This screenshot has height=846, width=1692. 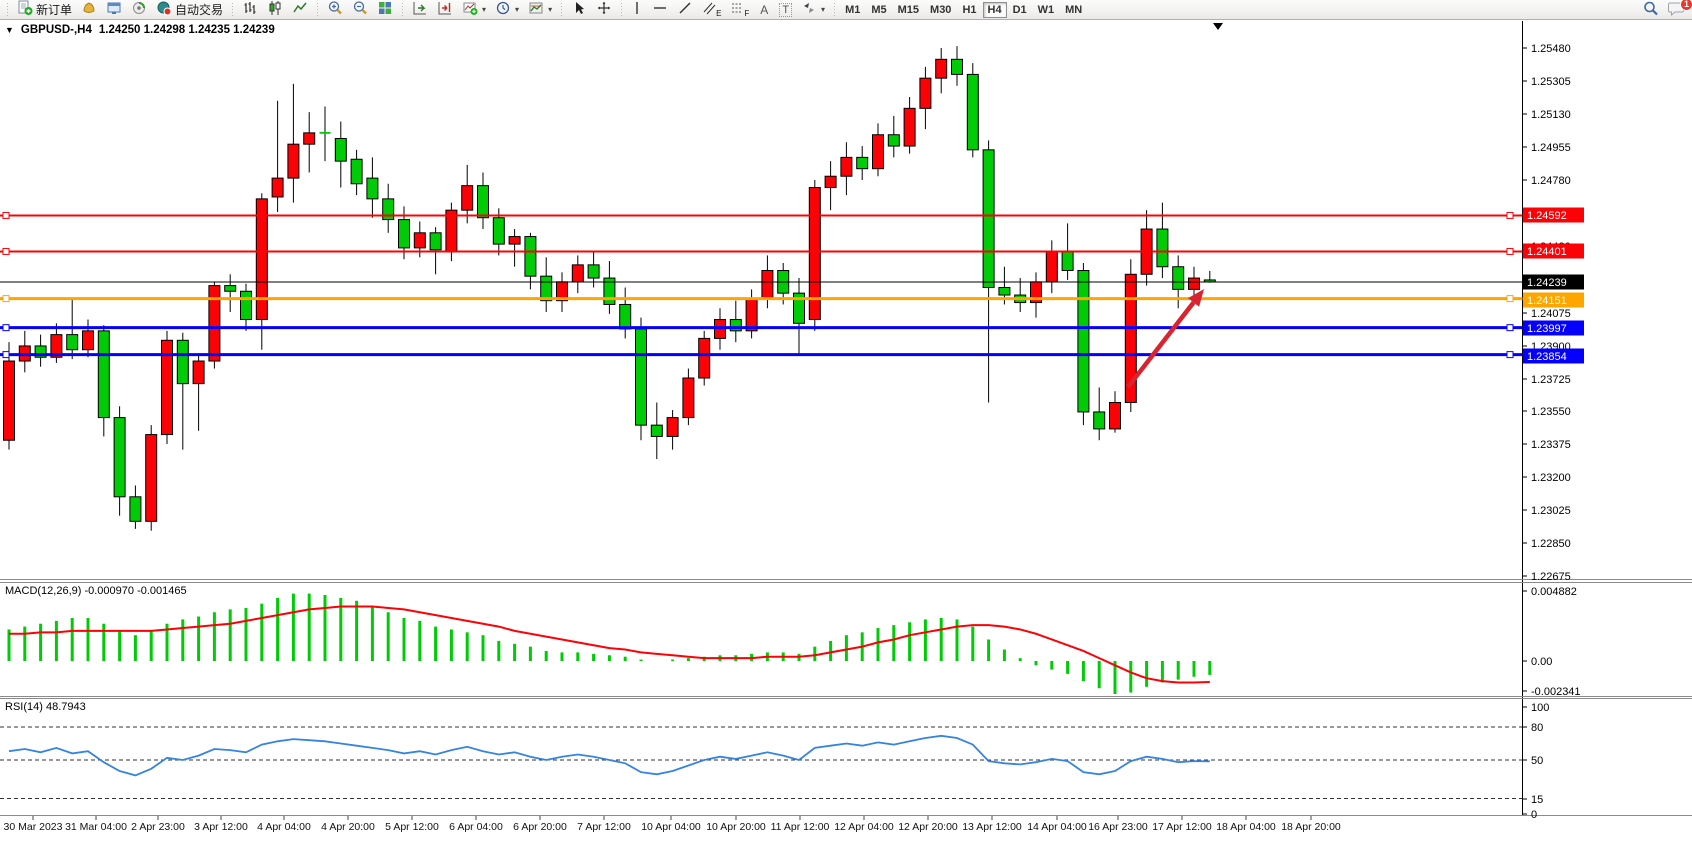 What do you see at coordinates (1547, 329) in the screenshot?
I see `svg-text: 1.23997` at bounding box center [1547, 329].